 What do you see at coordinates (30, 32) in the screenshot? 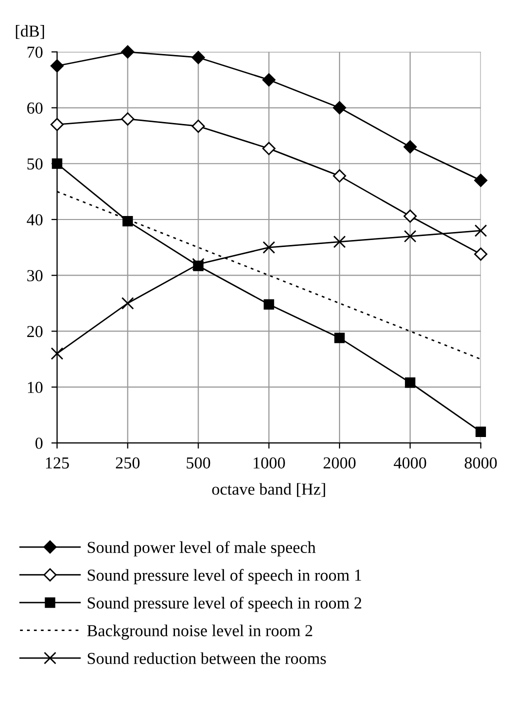
I see `y-axis-title: [dB]` at bounding box center [30, 32].